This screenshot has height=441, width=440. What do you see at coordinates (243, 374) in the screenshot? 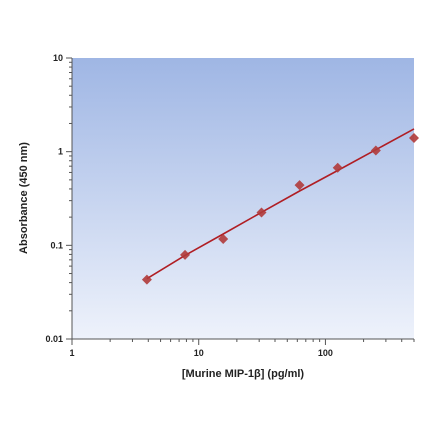
I see `x-axis-title: [Murine MIP-1β] (pg/ml)` at bounding box center [243, 374].